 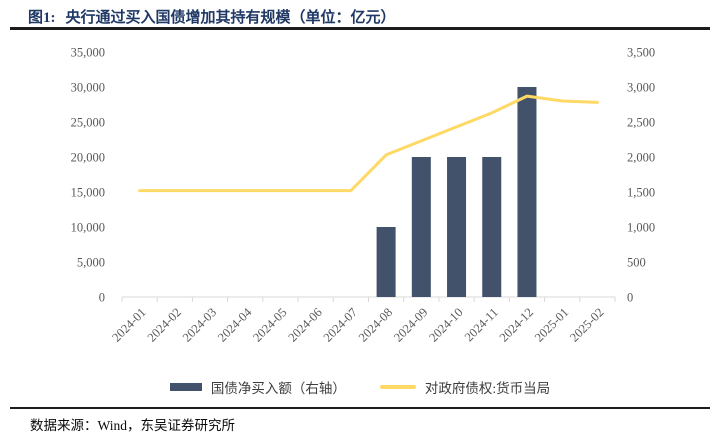 I want to click on right-axis-tick-label: 3,000, so click(x=641, y=87).